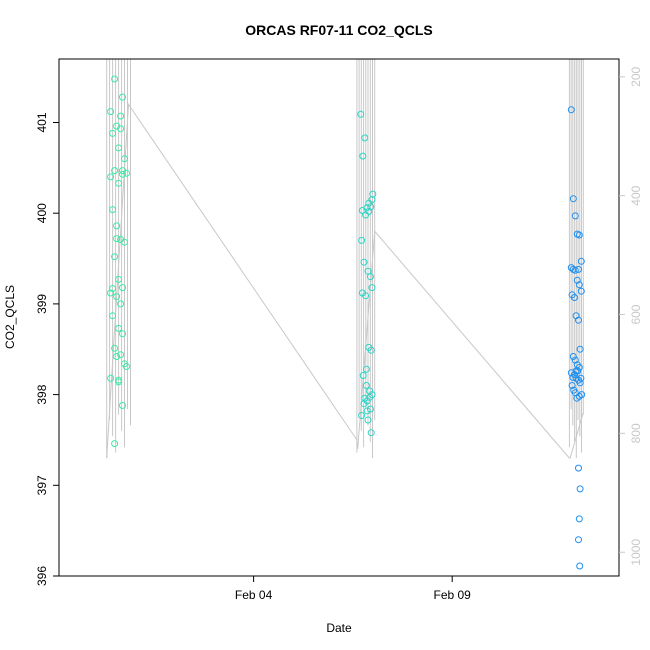 This screenshot has width=650, height=650. Describe the element at coordinates (636, 314) in the screenshot. I see `right-tick-label: 600` at that location.